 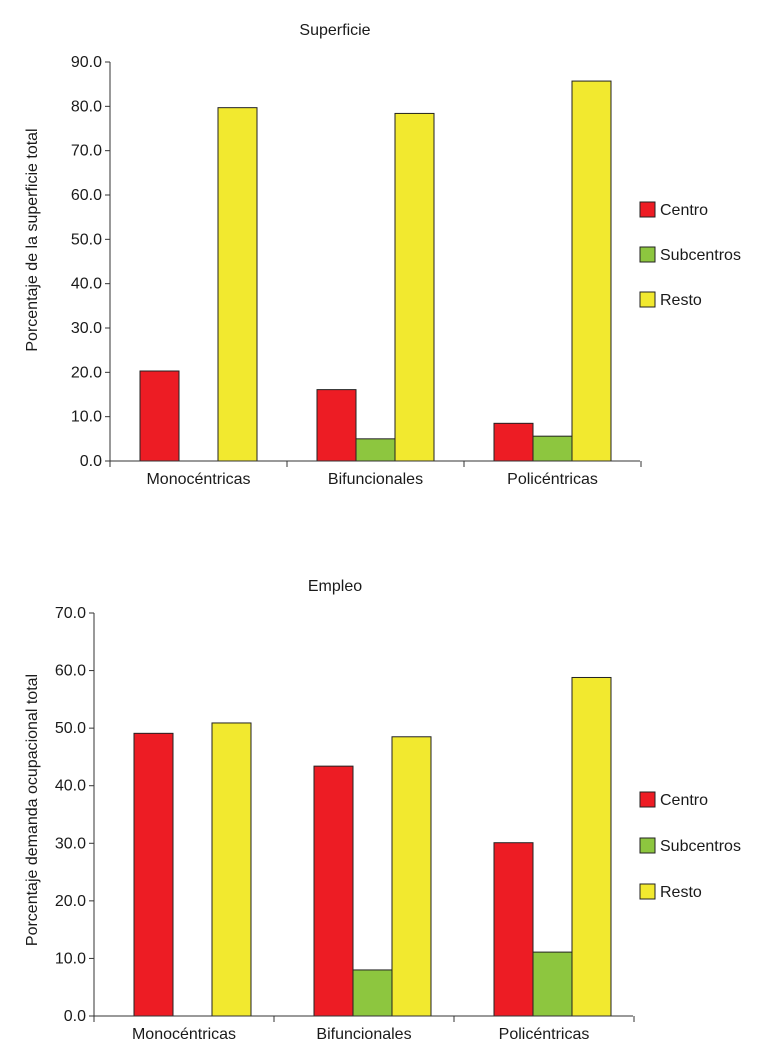 What do you see at coordinates (334, 30) in the screenshot?
I see `chart-title: Superficie` at bounding box center [334, 30].